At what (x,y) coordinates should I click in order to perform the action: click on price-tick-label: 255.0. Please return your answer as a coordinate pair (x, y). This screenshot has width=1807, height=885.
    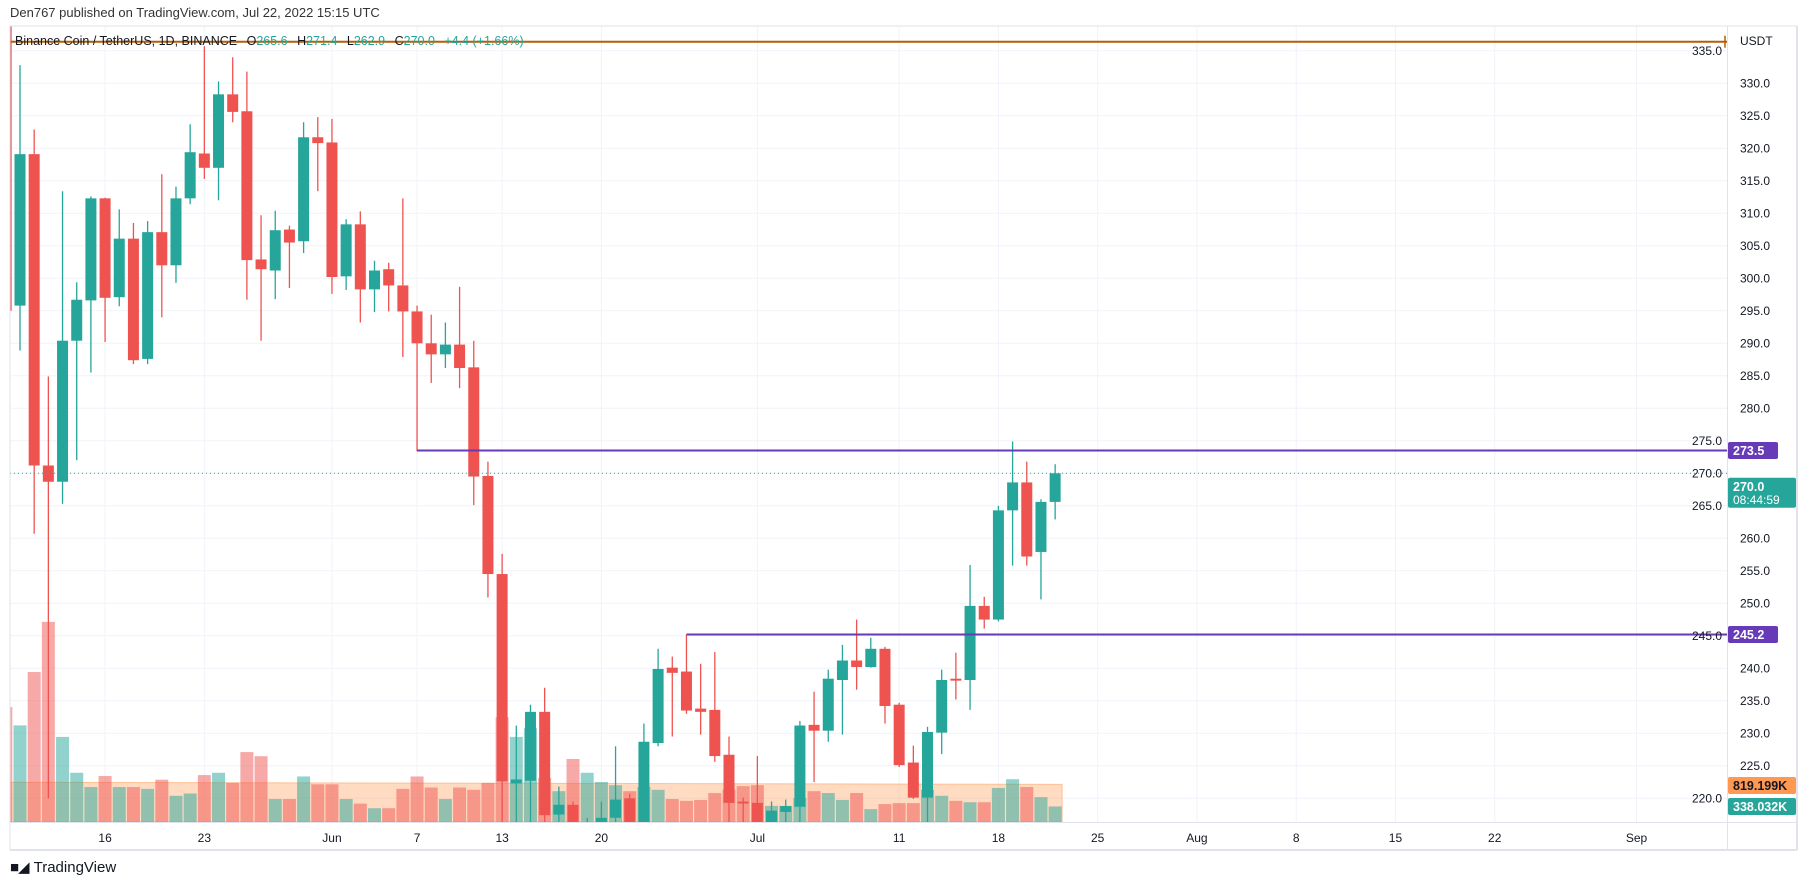
    Looking at the image, I should click on (1755, 571).